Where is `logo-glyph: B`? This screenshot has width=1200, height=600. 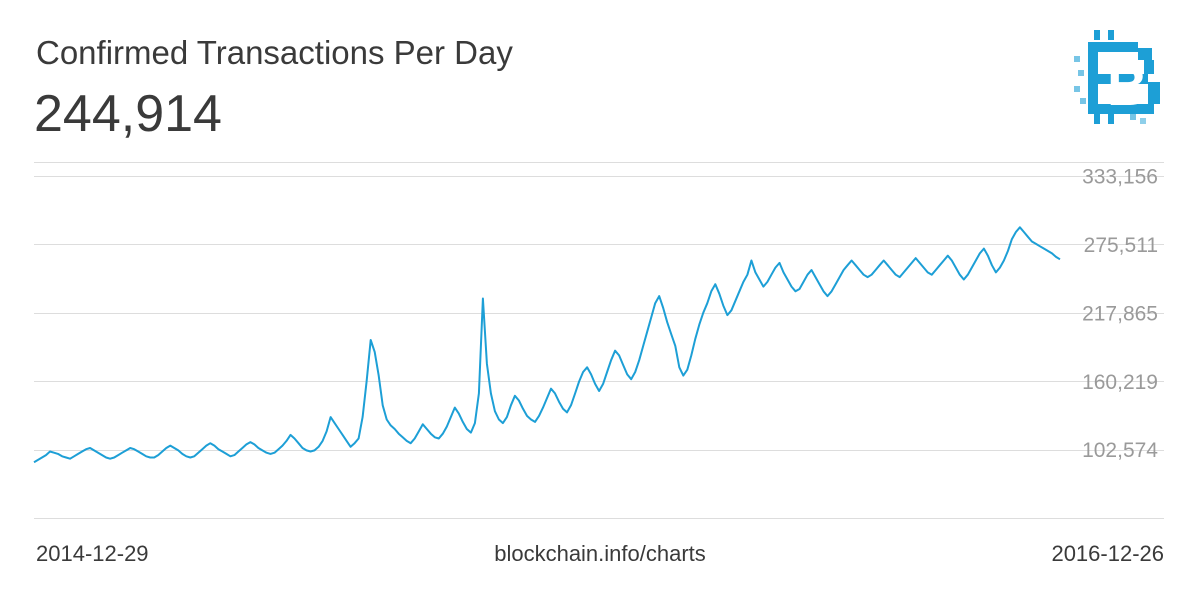
logo-glyph: B is located at coordinates (1127, 85).